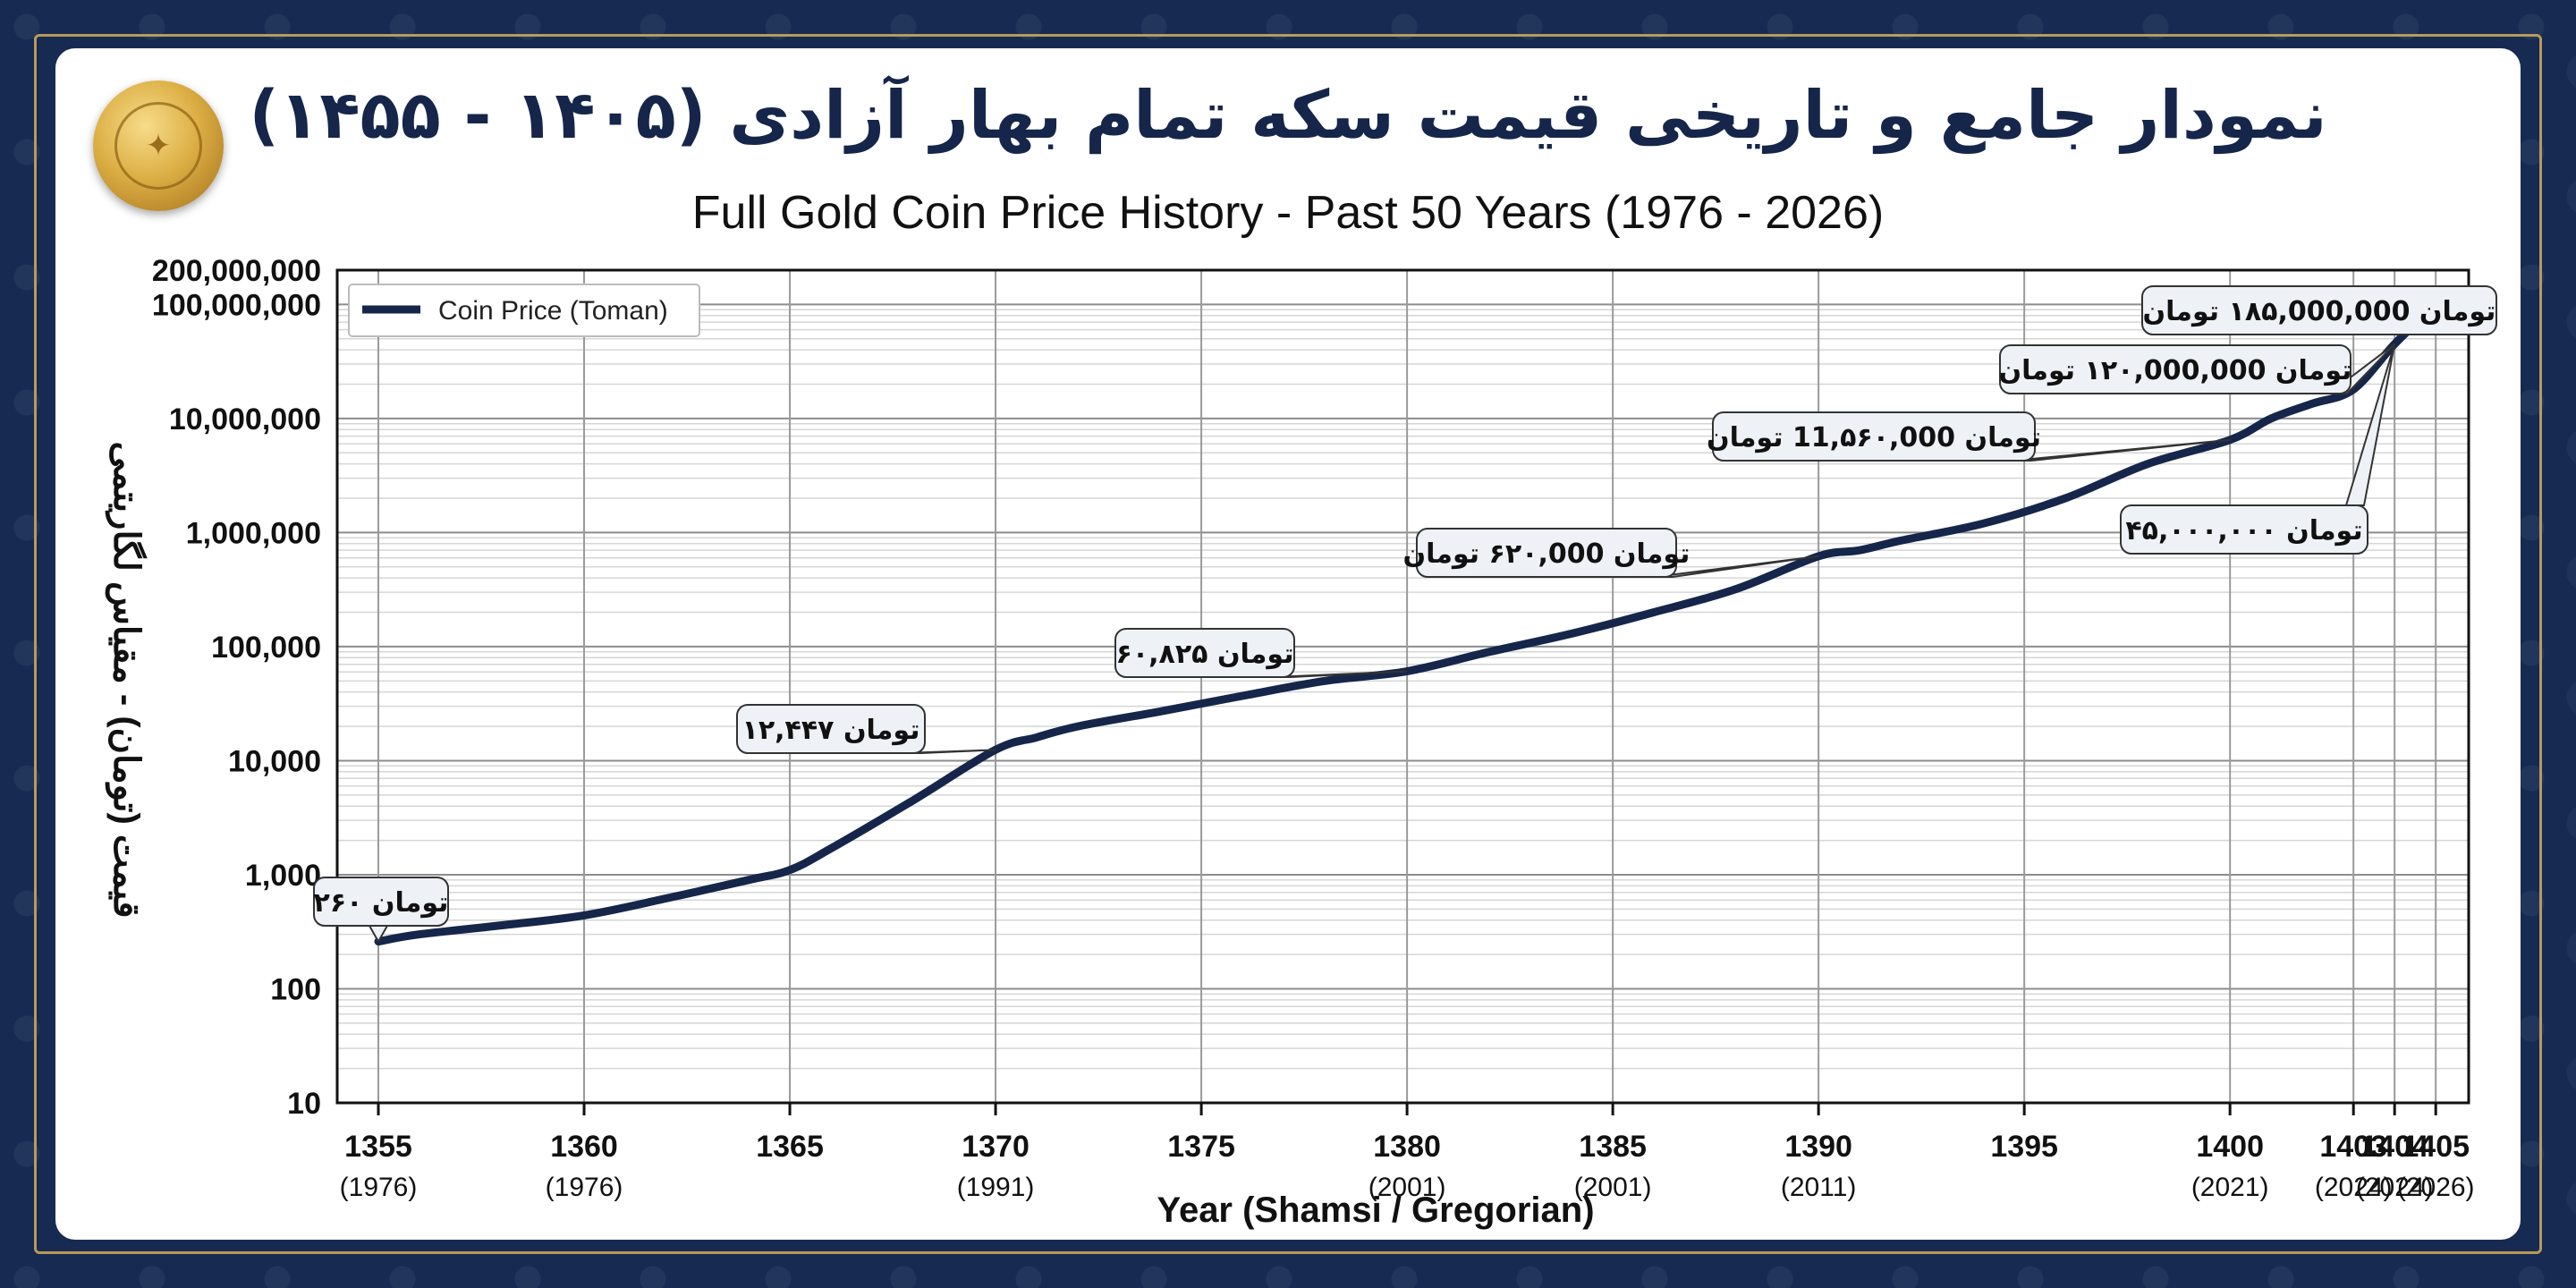  Describe the element at coordinates (236, 305) in the screenshot. I see `y-tick-label: 100,000,000` at that location.